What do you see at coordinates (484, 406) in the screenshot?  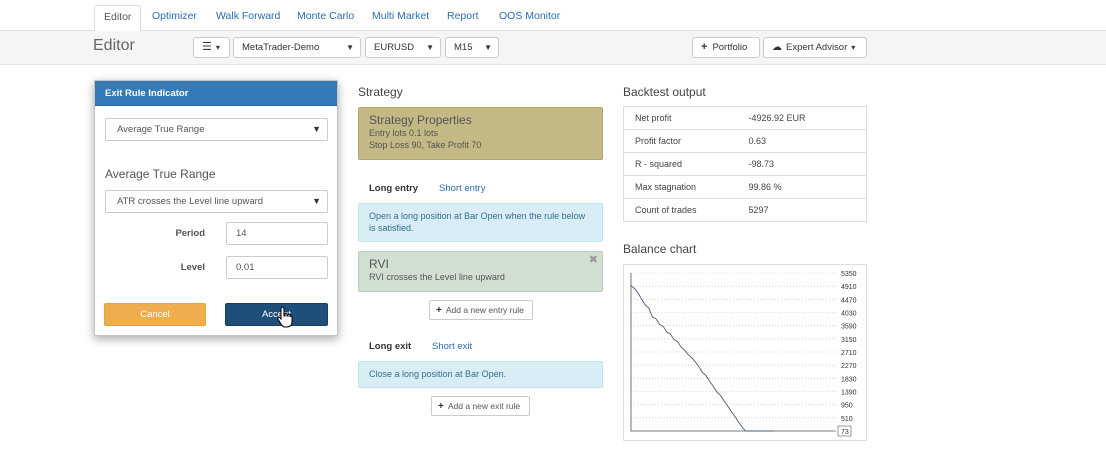 I see `add-exit-label: Add a new exit rule` at bounding box center [484, 406].